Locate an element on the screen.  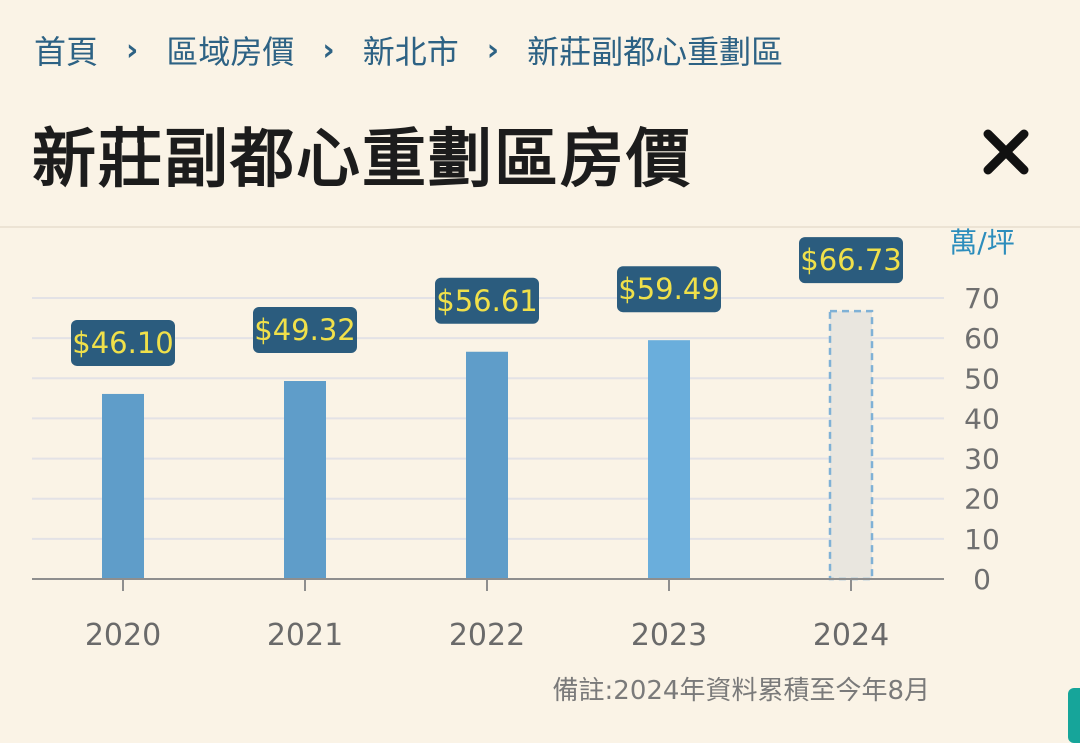
data-label: $56.61 is located at coordinates (486, 301).